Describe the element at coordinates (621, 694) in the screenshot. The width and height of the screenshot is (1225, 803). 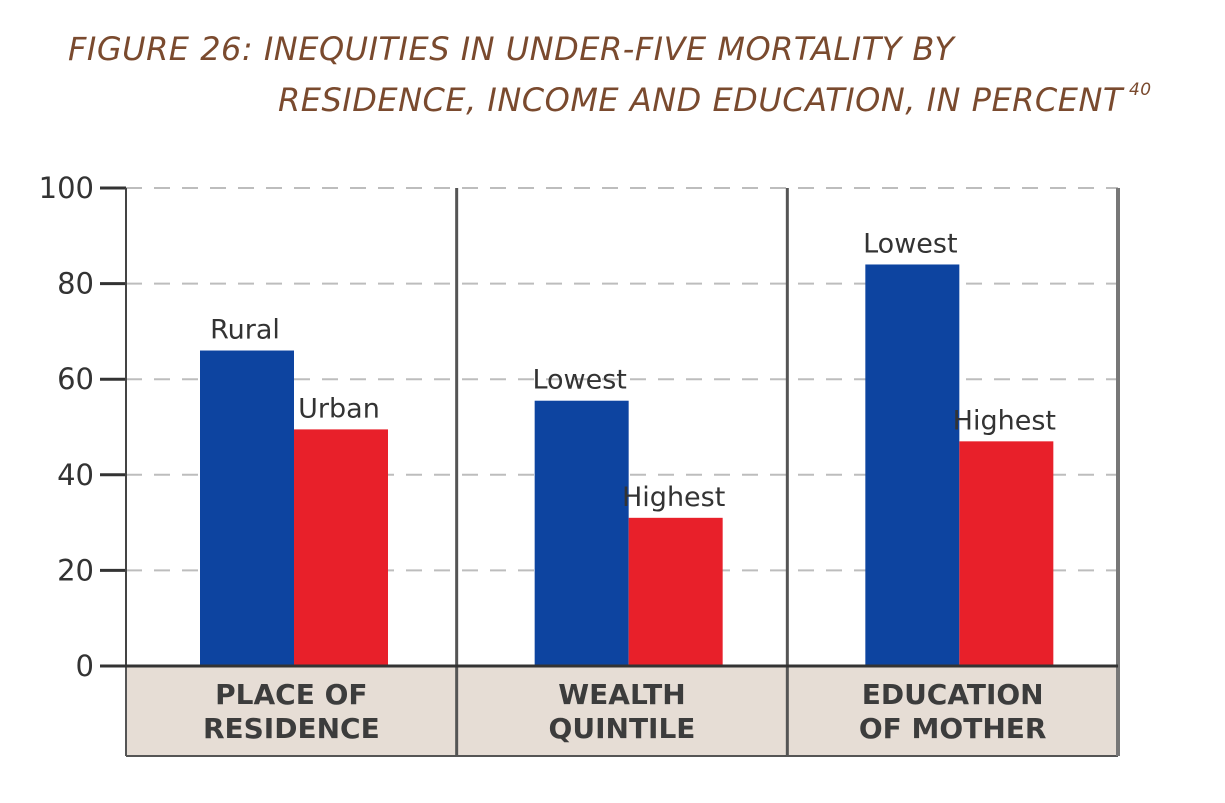
I see `category-label: WEALTH` at that location.